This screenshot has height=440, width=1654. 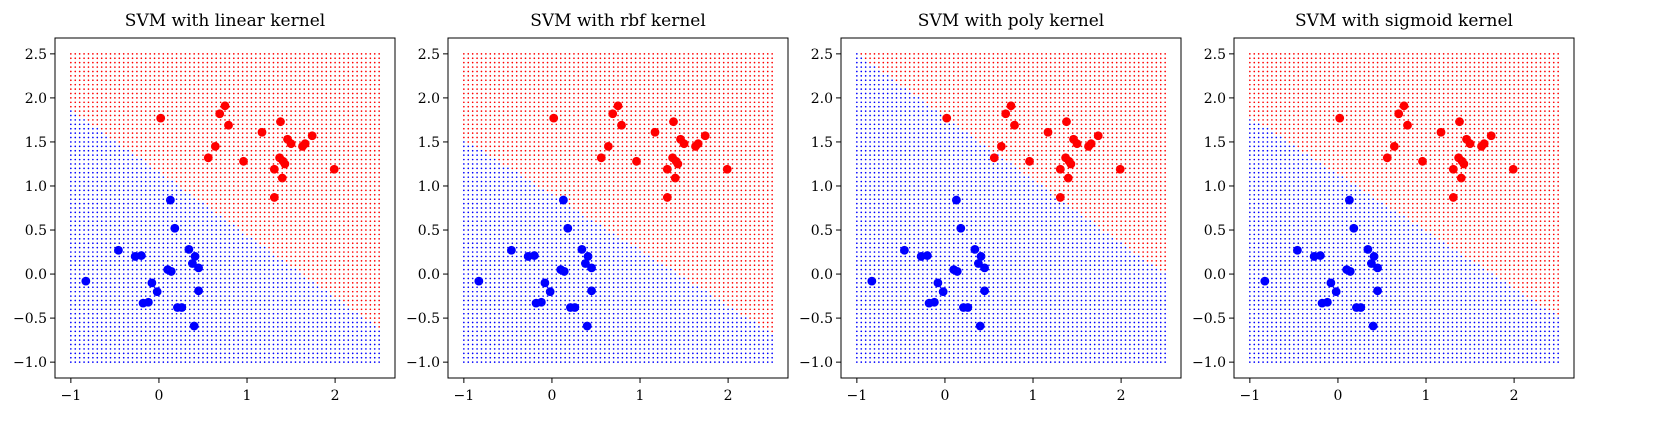 I want to click on x-tick-label: 2, so click(x=335, y=396).